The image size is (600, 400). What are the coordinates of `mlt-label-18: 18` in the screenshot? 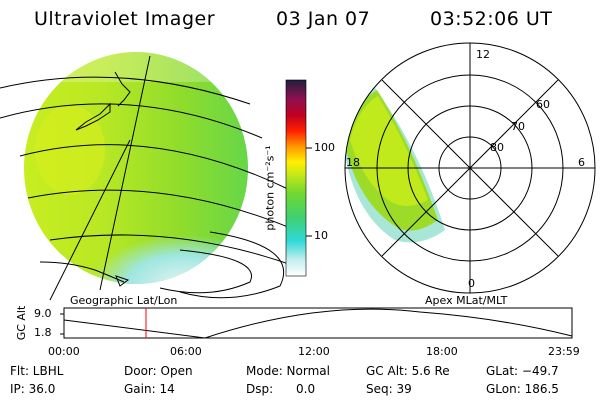 It's located at (353, 162).